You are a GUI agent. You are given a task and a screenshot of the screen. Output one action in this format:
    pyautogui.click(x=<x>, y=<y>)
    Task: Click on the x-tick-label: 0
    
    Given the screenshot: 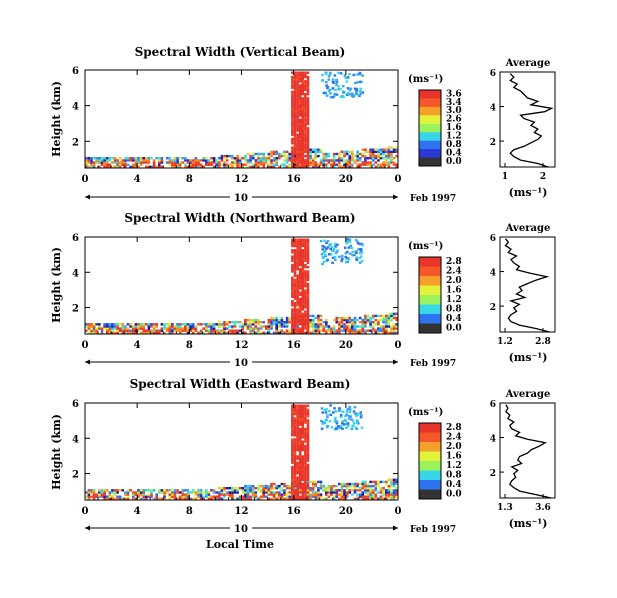 What is the action you would take?
    pyautogui.click(x=398, y=179)
    